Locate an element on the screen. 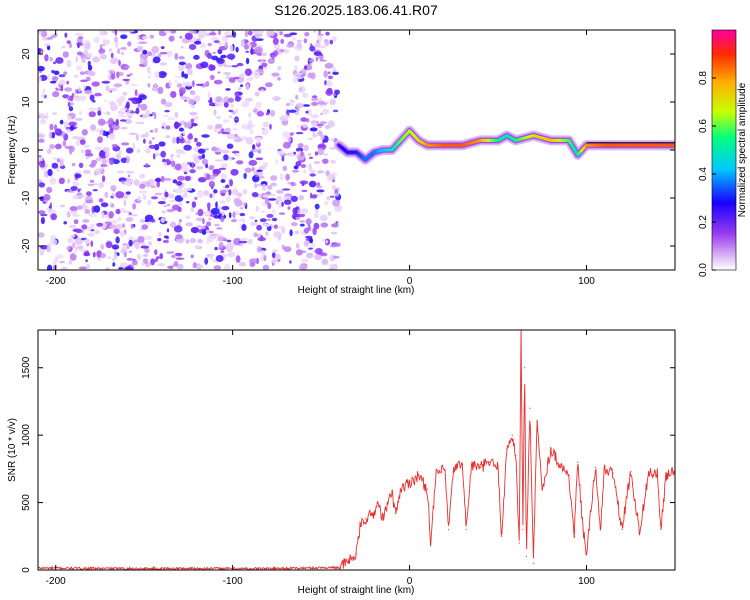 Image resolution: width=750 pixels, height=600 pixels. colorbar-border is located at coordinates (724, 150).